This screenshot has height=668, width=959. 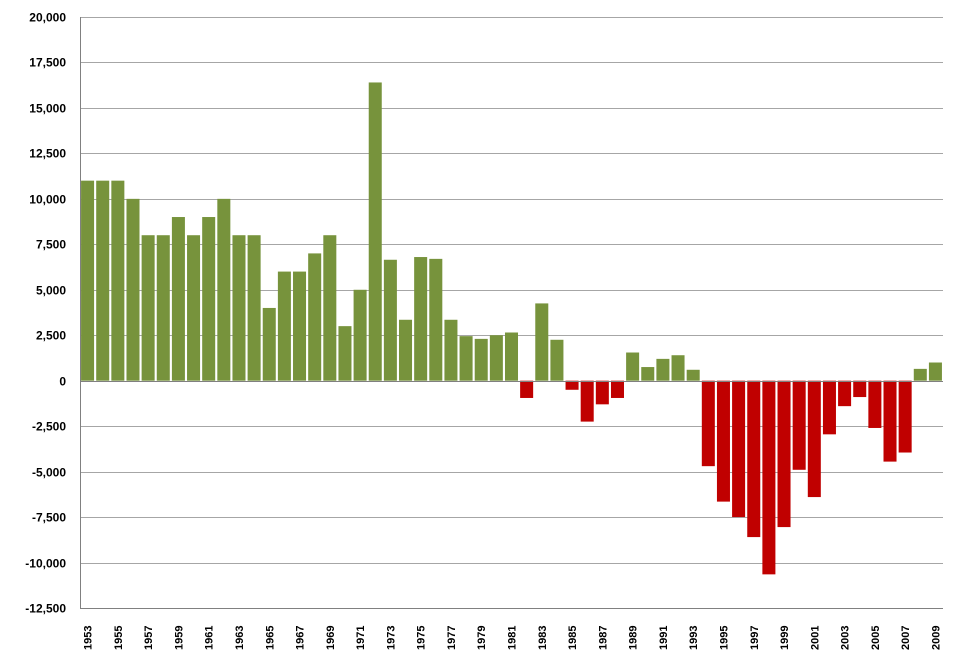 I want to click on bar-1960, so click(x=194, y=308).